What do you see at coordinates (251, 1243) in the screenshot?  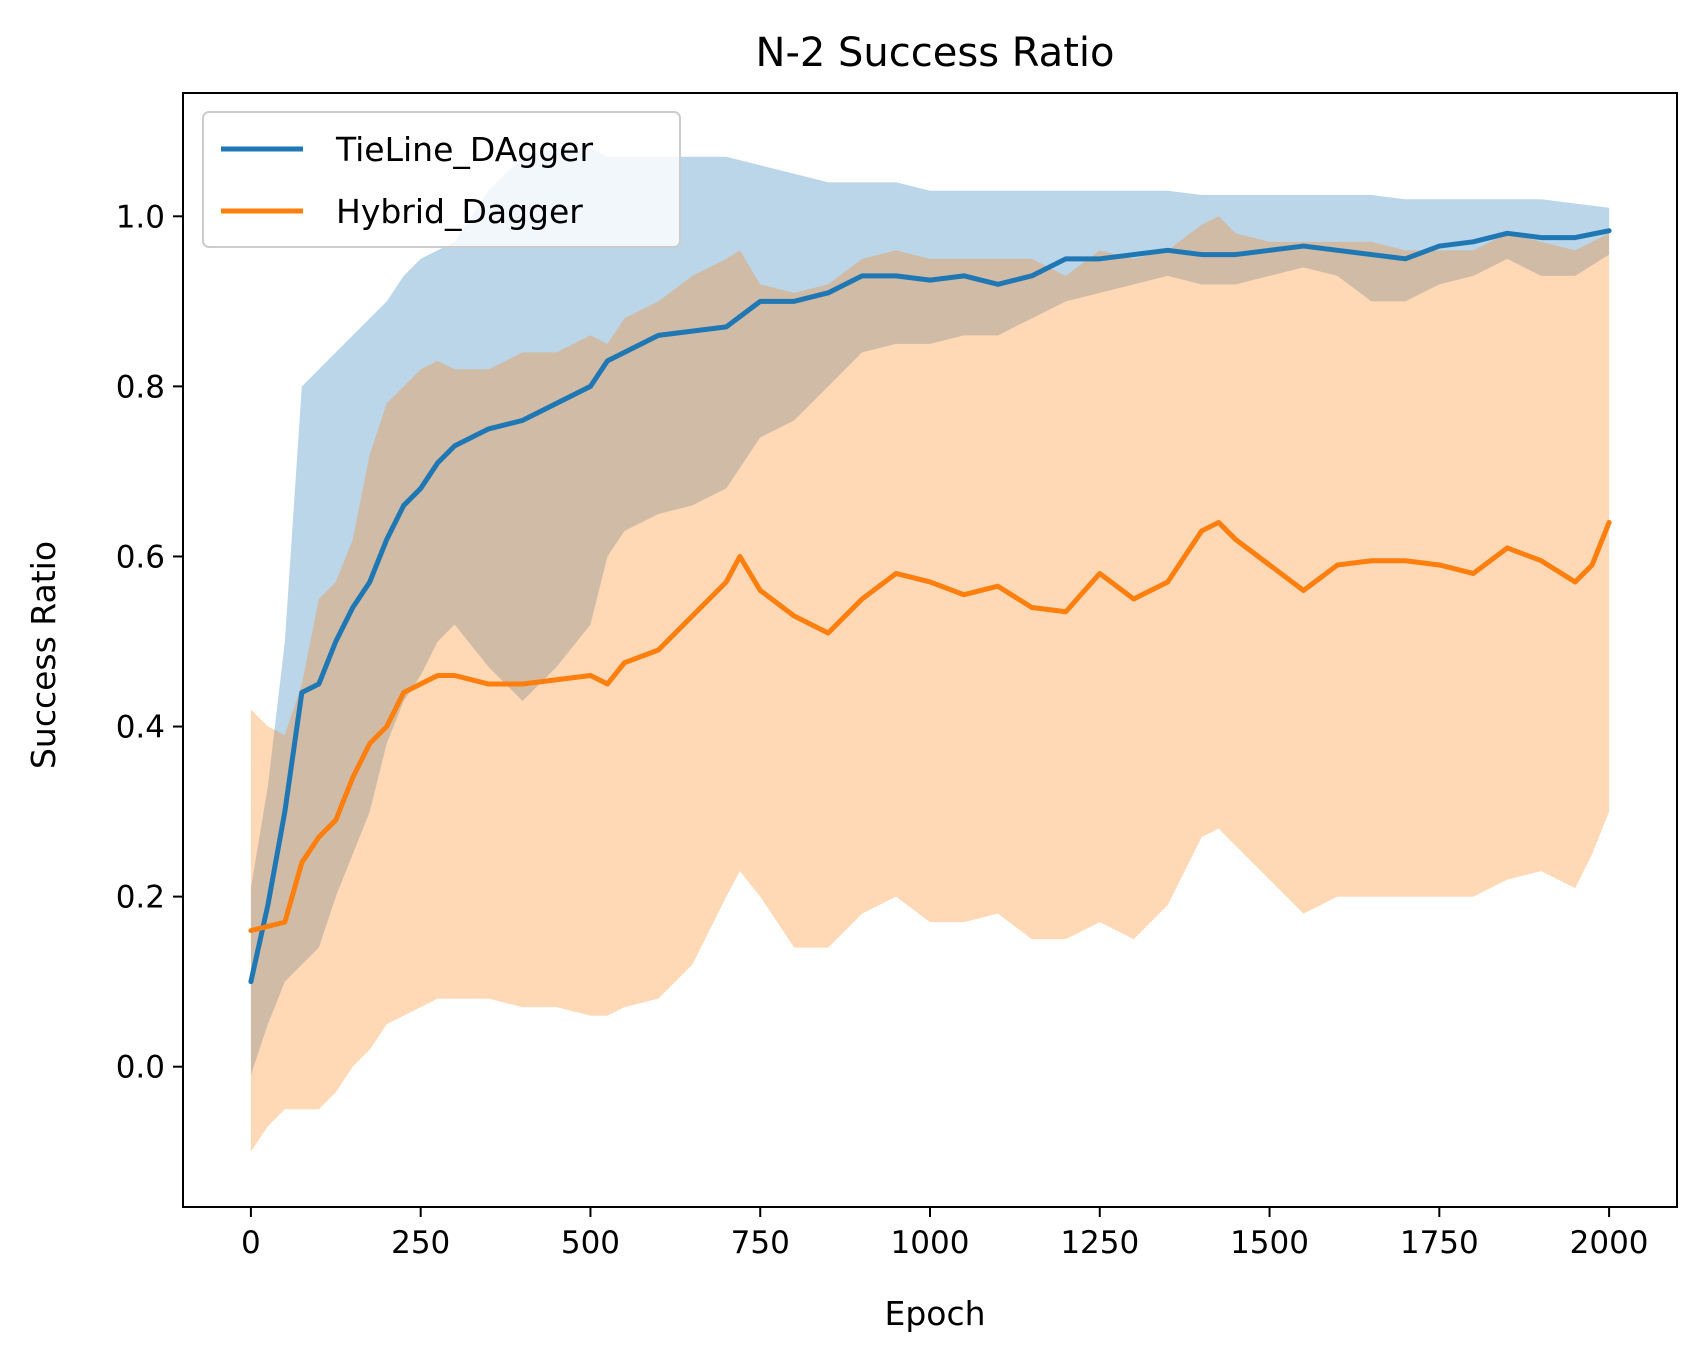 I see `x-tick-label: 0` at bounding box center [251, 1243].